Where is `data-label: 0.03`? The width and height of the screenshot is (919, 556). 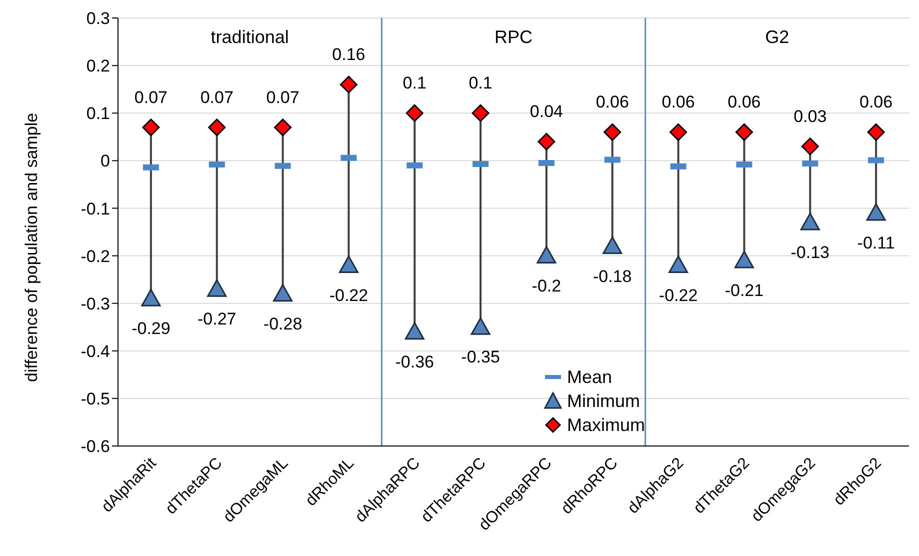
data-label: 0.03 is located at coordinates (810, 116).